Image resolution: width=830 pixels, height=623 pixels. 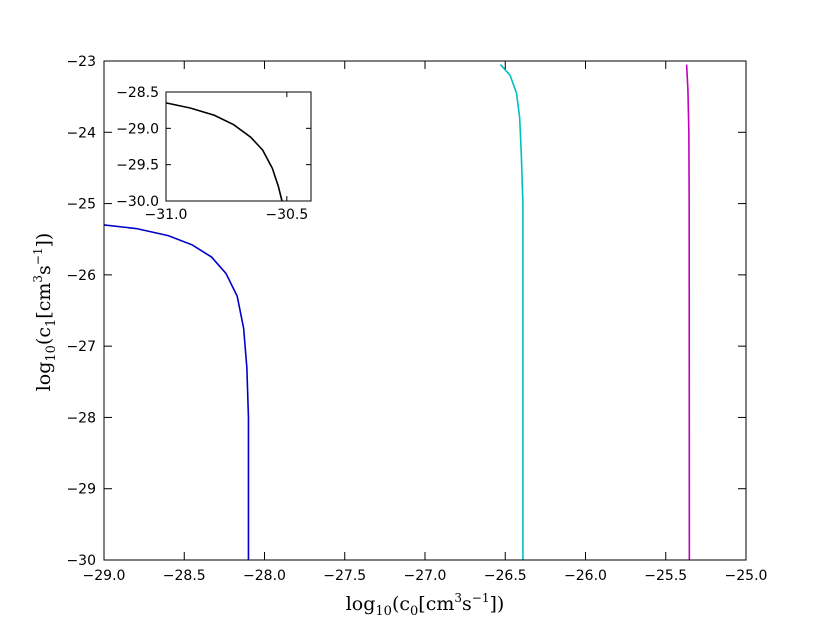 I want to click on main-y-tick-label: −26, so click(x=81, y=276).